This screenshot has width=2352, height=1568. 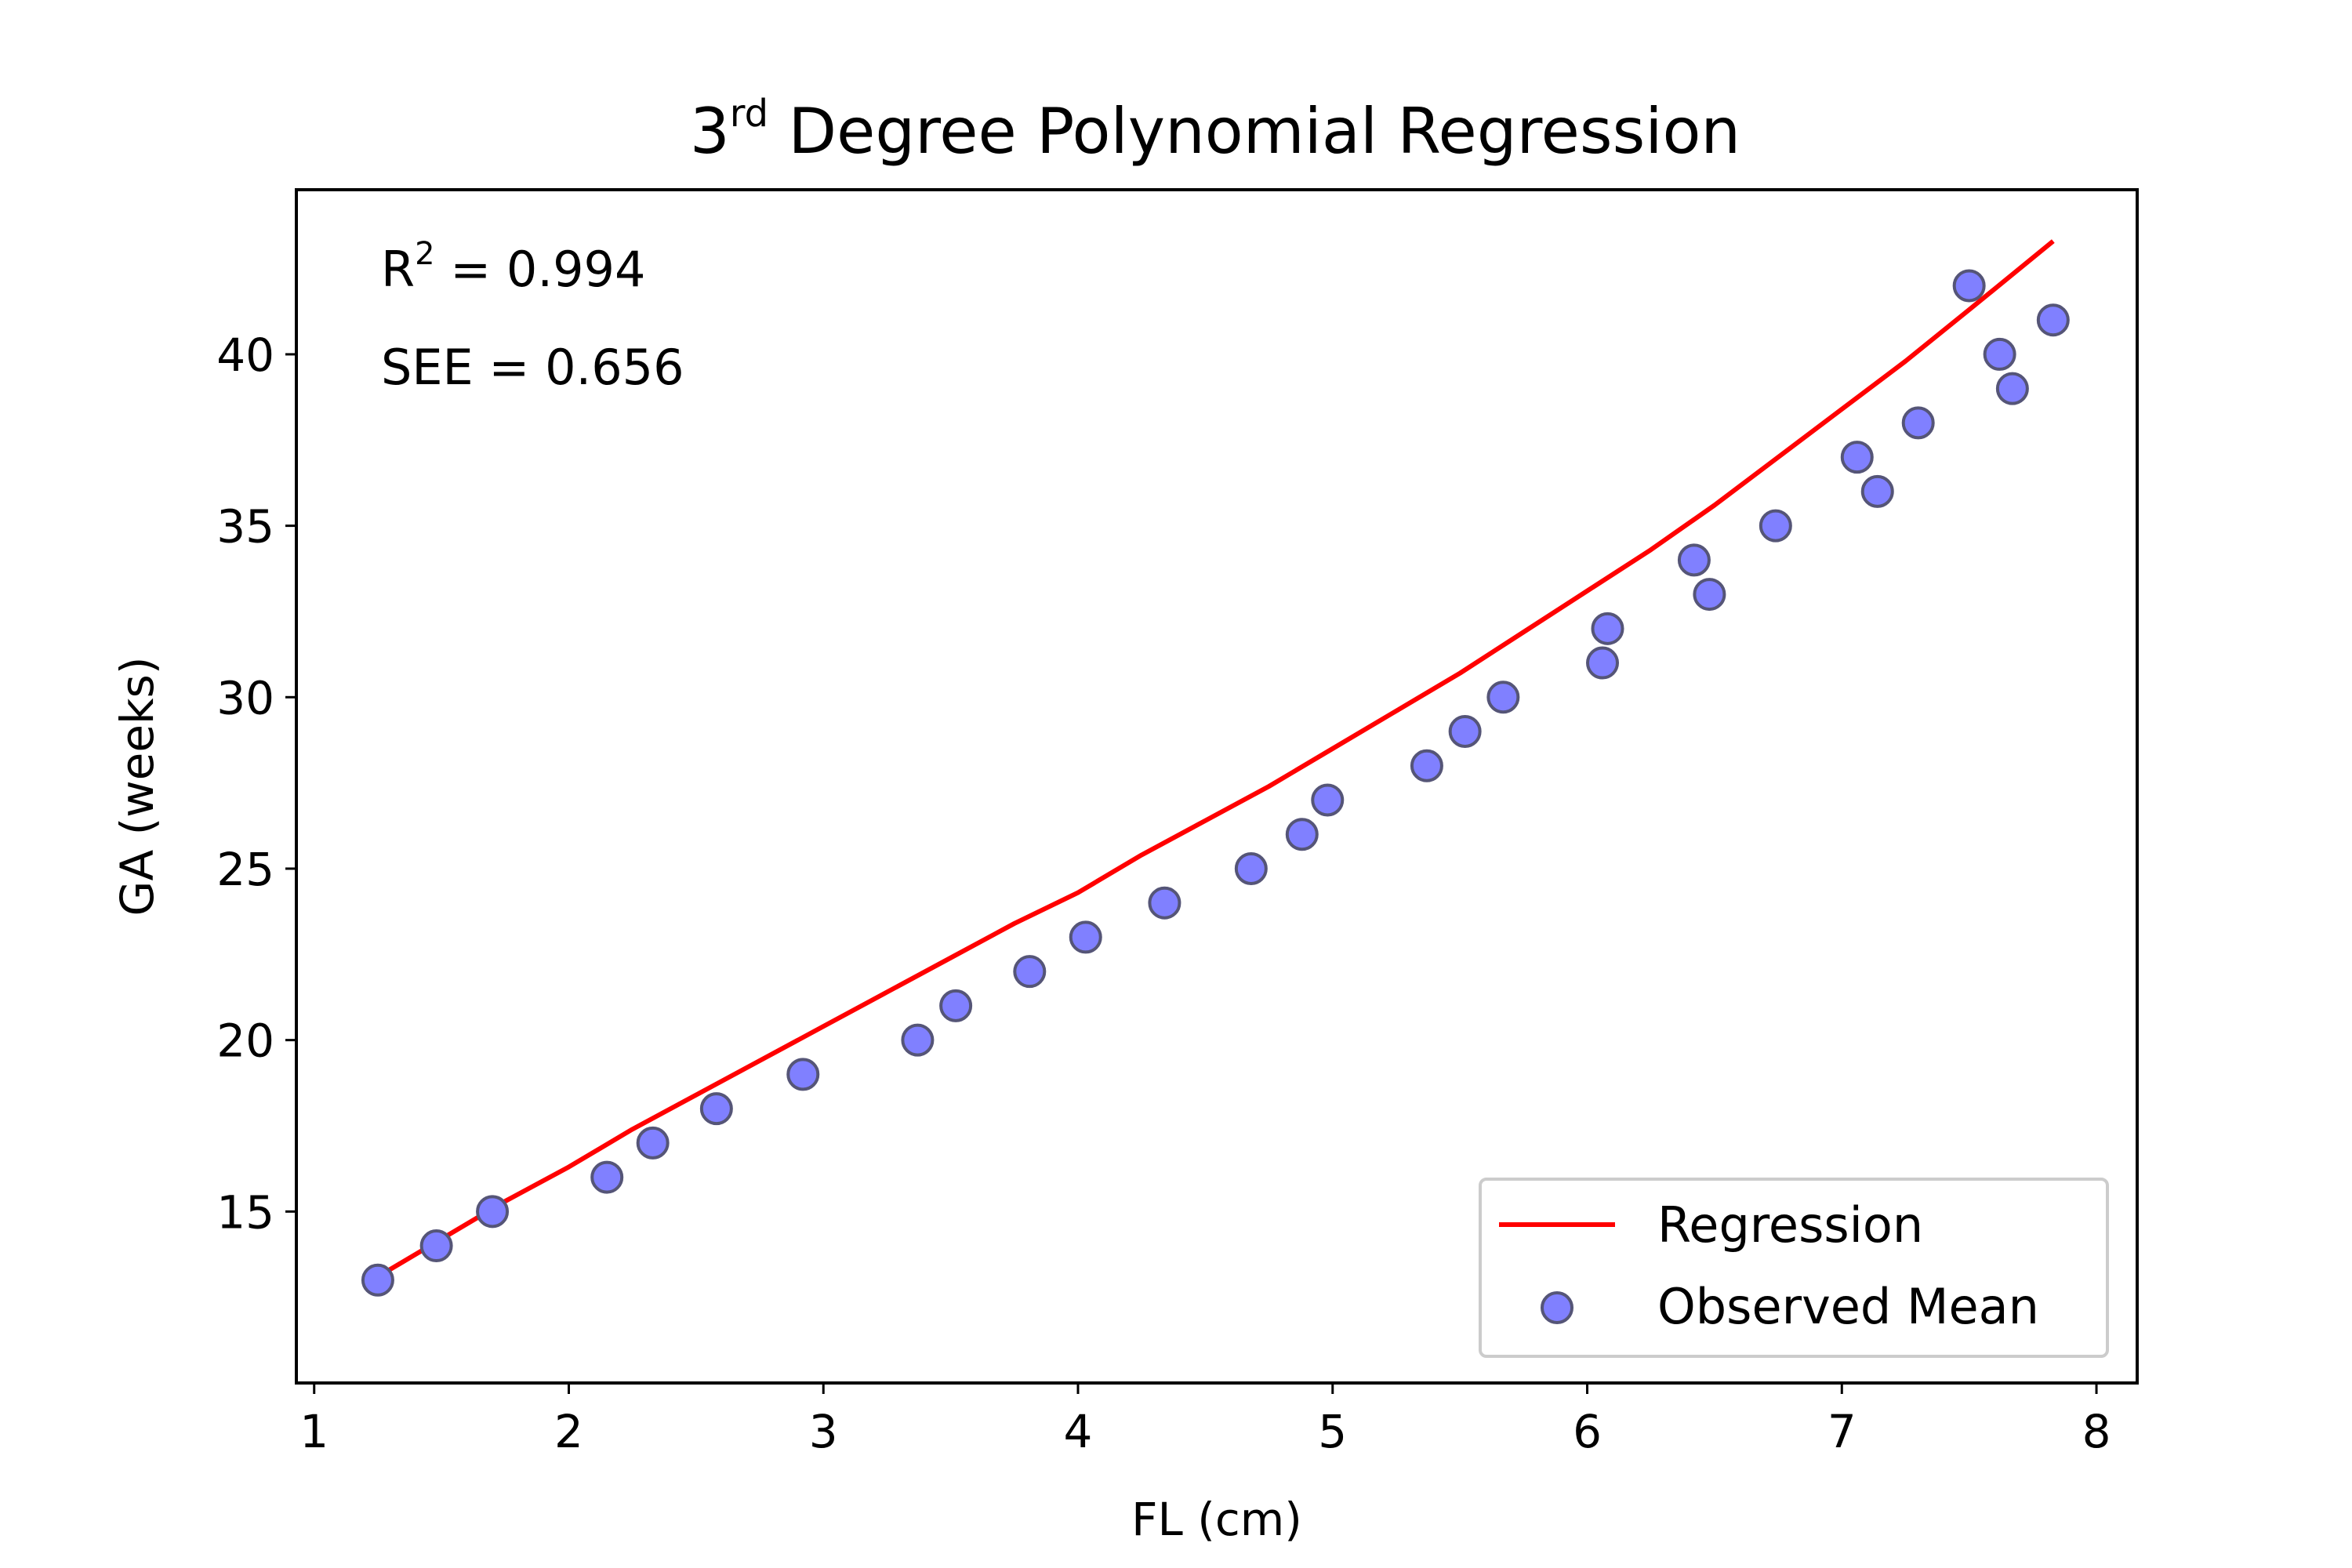 I want to click on chart-title: 3rd Degree Polynomial Regression, so click(x=1215, y=130).